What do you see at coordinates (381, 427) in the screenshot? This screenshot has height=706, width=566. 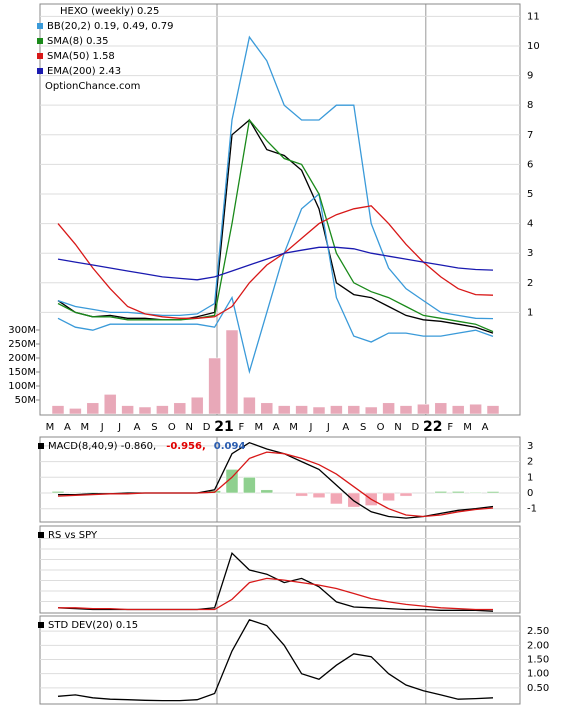 I see `x-tick-label: O` at bounding box center [381, 427].